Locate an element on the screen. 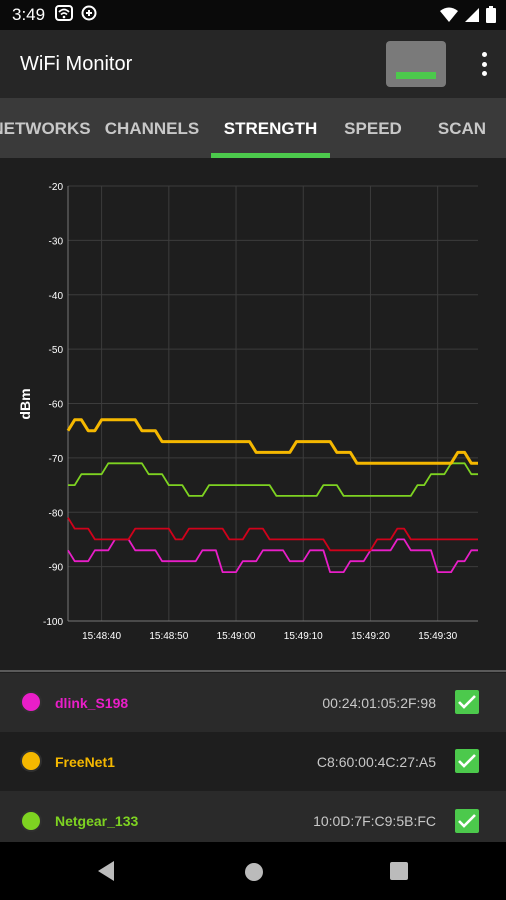  network-mac: 10:0D:7F:C9:5B:FC is located at coordinates (374, 820).